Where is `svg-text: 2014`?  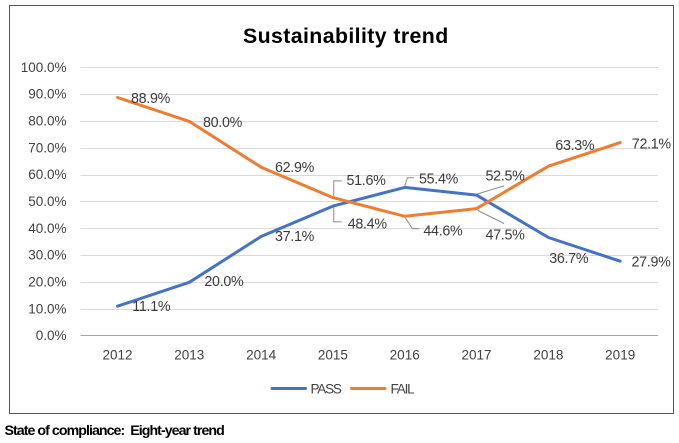
svg-text: 2014 is located at coordinates (261, 354).